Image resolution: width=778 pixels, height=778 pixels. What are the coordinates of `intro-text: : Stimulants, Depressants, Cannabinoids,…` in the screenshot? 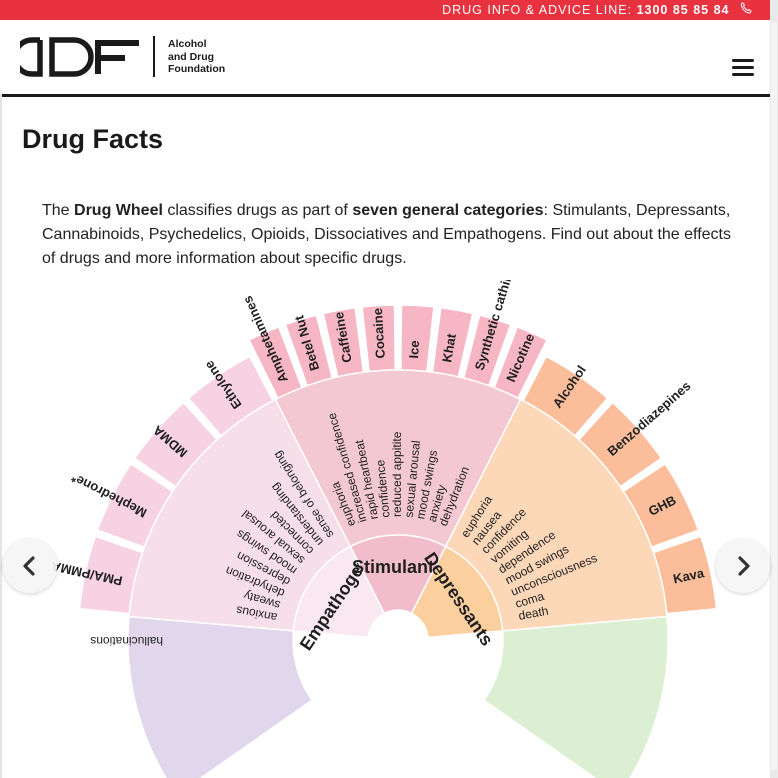 It's located at (386, 234).